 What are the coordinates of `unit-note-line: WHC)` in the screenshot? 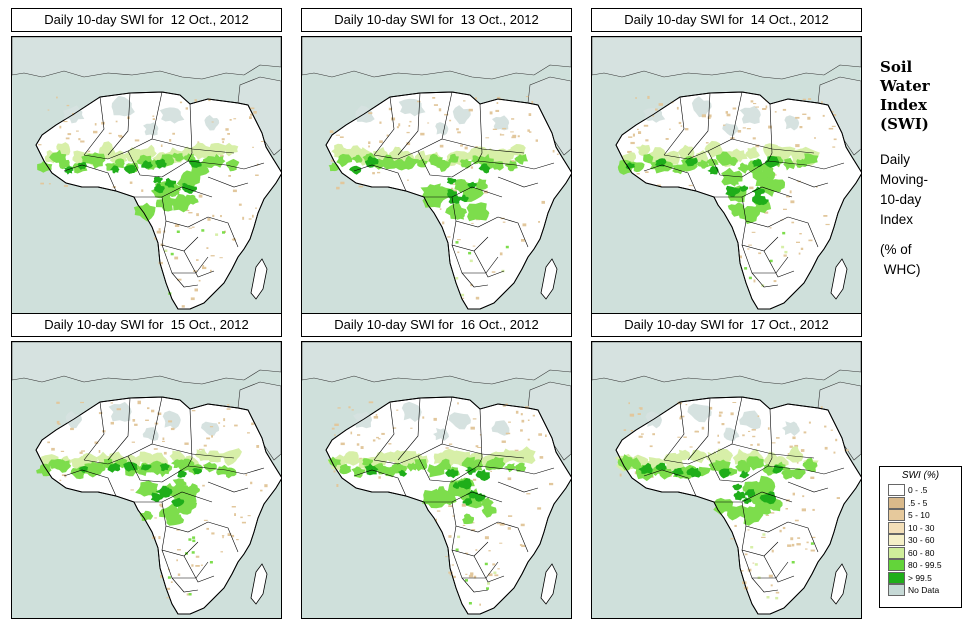 It's located at (900, 269).